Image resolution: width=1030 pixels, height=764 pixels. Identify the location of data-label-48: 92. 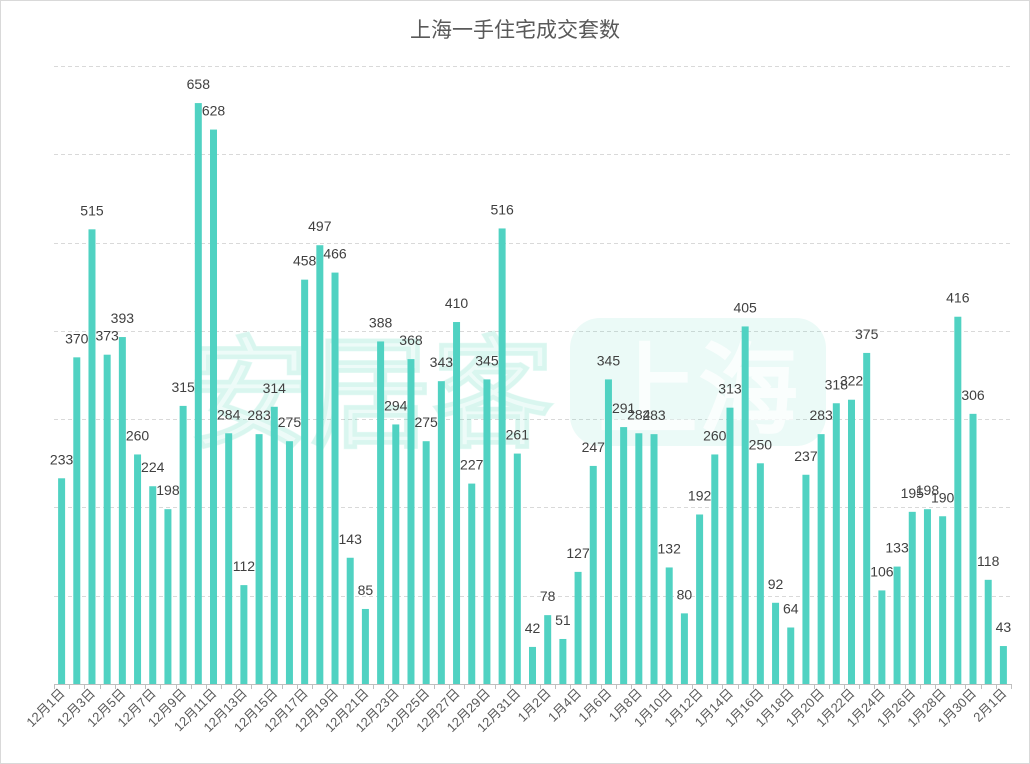
(776, 584).